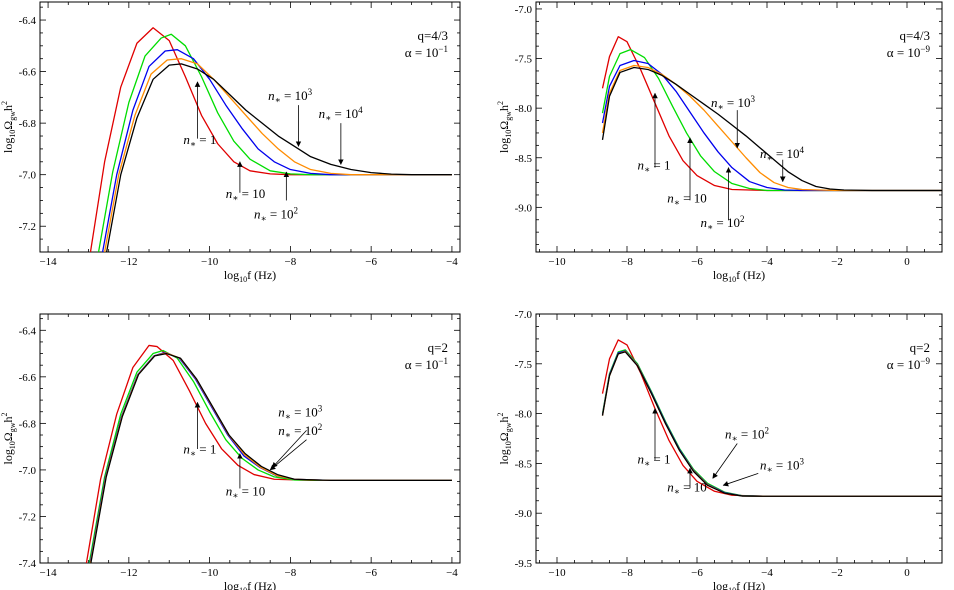 This screenshot has width=954, height=590. What do you see at coordinates (438, 347) in the screenshot?
I see `param-q-label: q=2` at bounding box center [438, 347].